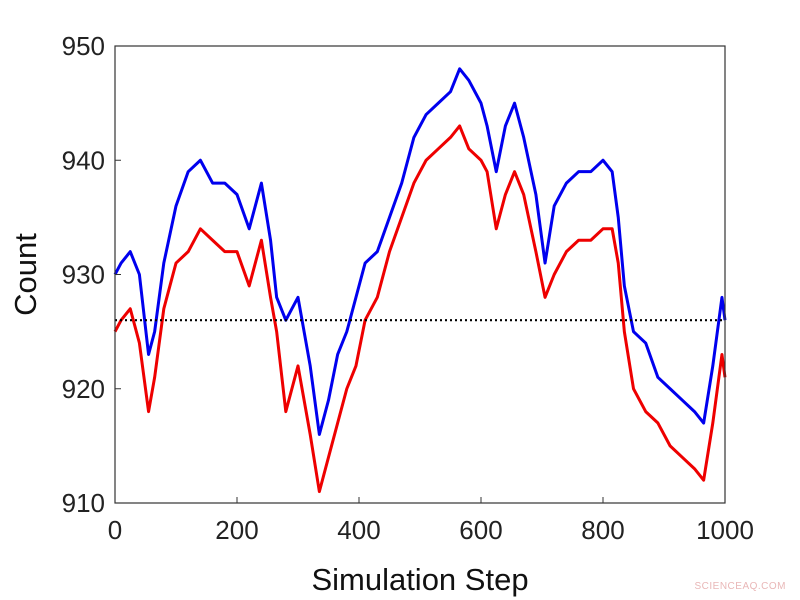 Image resolution: width=800 pixels, height=600 pixels. Describe the element at coordinates (419, 579) in the screenshot. I see `x-axis-title: Simulation Step` at that location.